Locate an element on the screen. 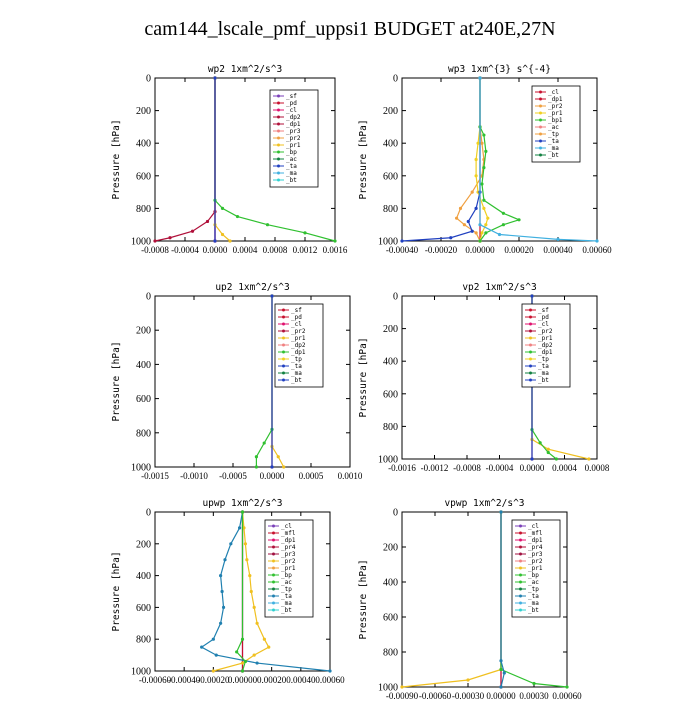 The width and height of the screenshot is (700, 709). x-tick-label: 0.00060 is located at coordinates (330, 680).